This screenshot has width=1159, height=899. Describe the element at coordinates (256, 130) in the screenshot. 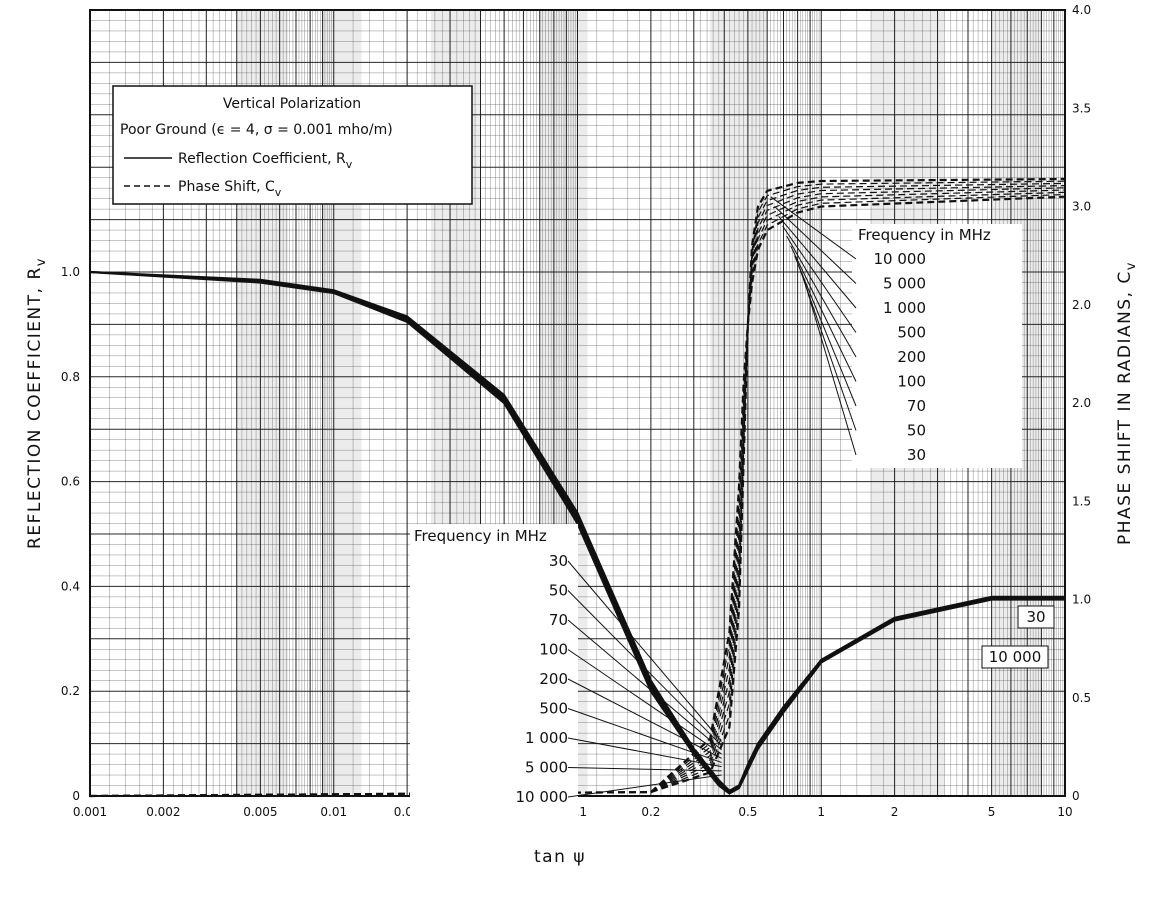

I see `legend-subtitle: Poor Ground (ϵ = 4, σ = 0.001 mho/m)` at that location.